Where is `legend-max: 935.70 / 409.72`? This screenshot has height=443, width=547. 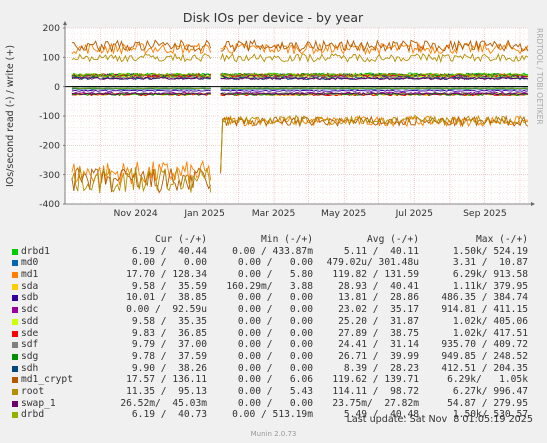 legend-max: 935.70 / 409.72 is located at coordinates (484, 345).